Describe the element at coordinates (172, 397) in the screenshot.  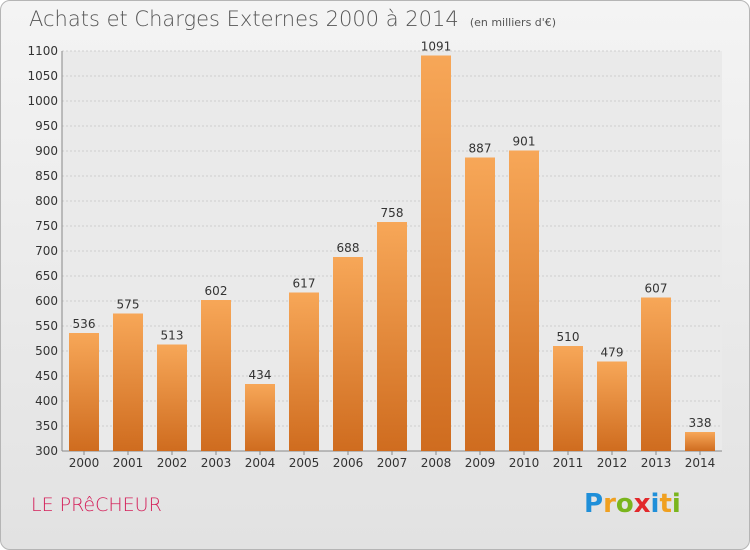
I see `bar-2002` at that location.